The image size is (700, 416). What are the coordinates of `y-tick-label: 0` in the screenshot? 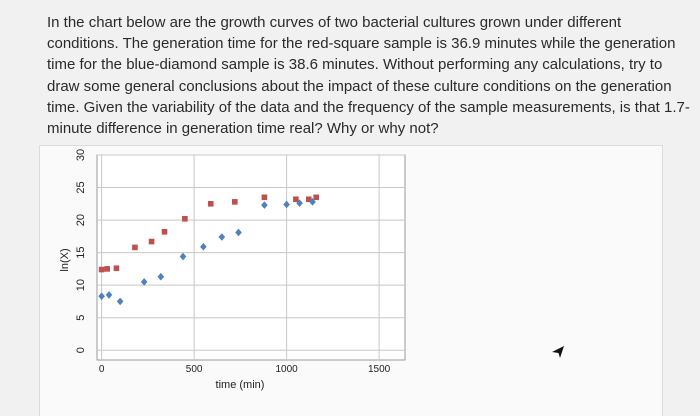 It's located at (81, 350).